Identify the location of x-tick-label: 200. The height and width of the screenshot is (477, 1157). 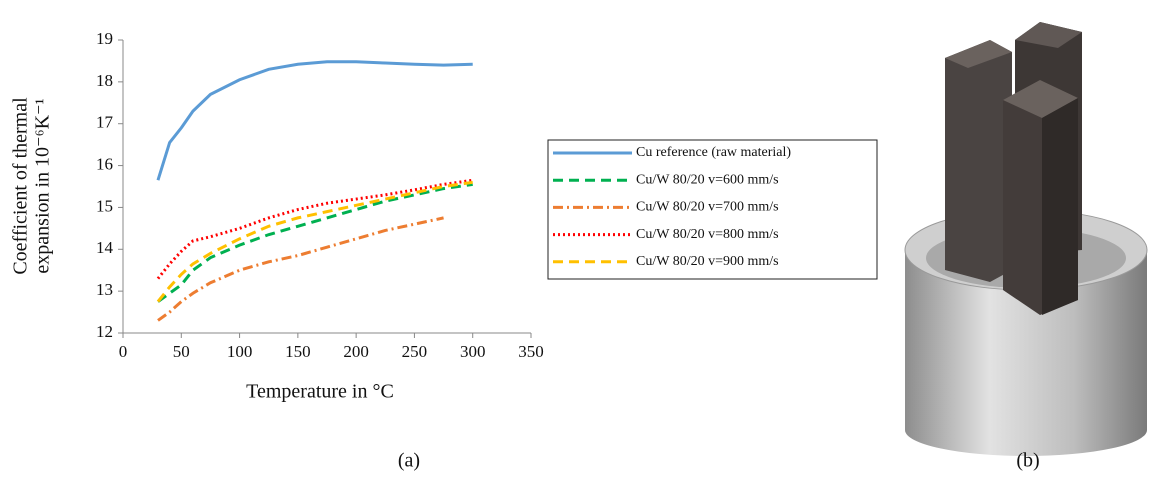
(356, 351).